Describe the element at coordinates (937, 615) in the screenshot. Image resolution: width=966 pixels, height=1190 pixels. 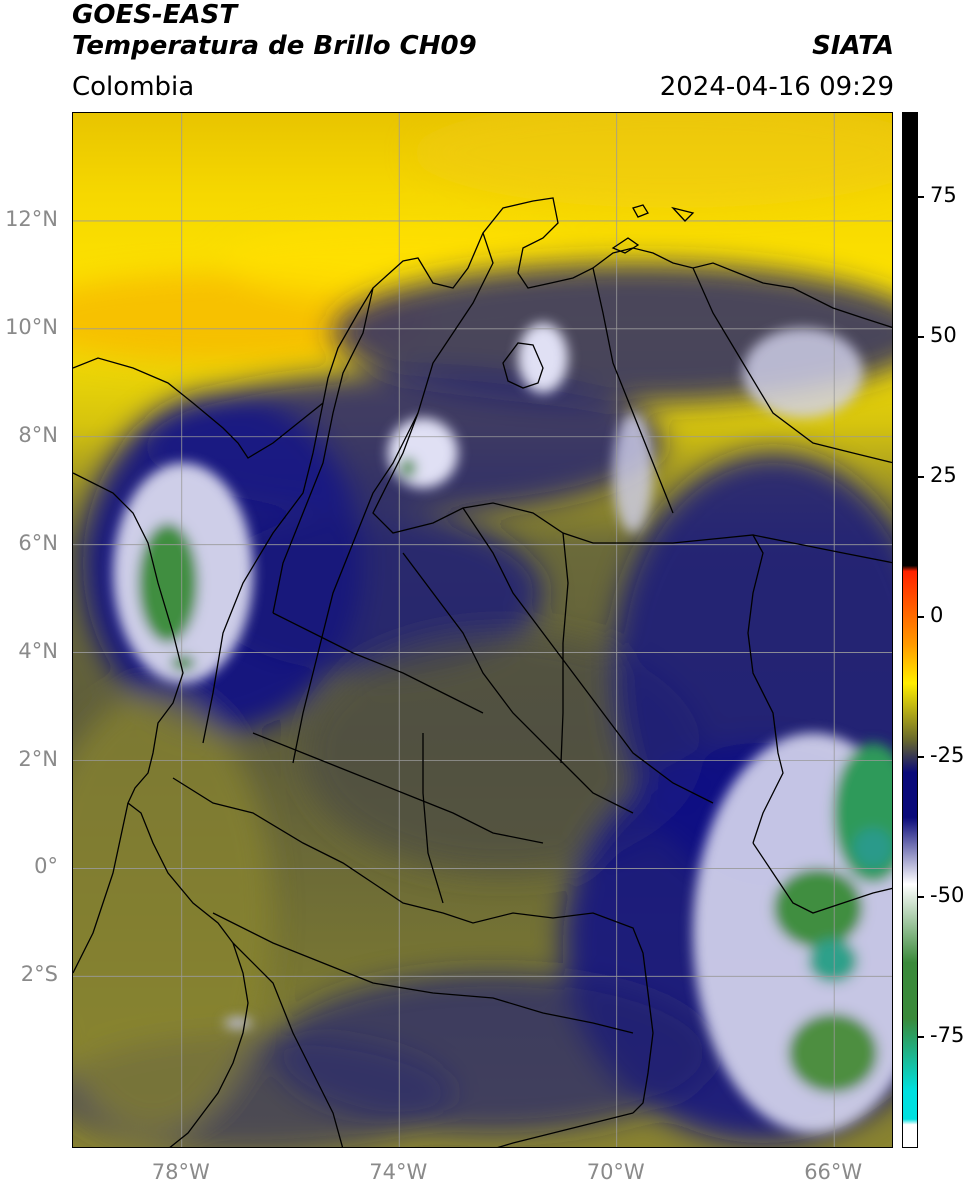
I see `colorbar-tick-label: 0` at that location.